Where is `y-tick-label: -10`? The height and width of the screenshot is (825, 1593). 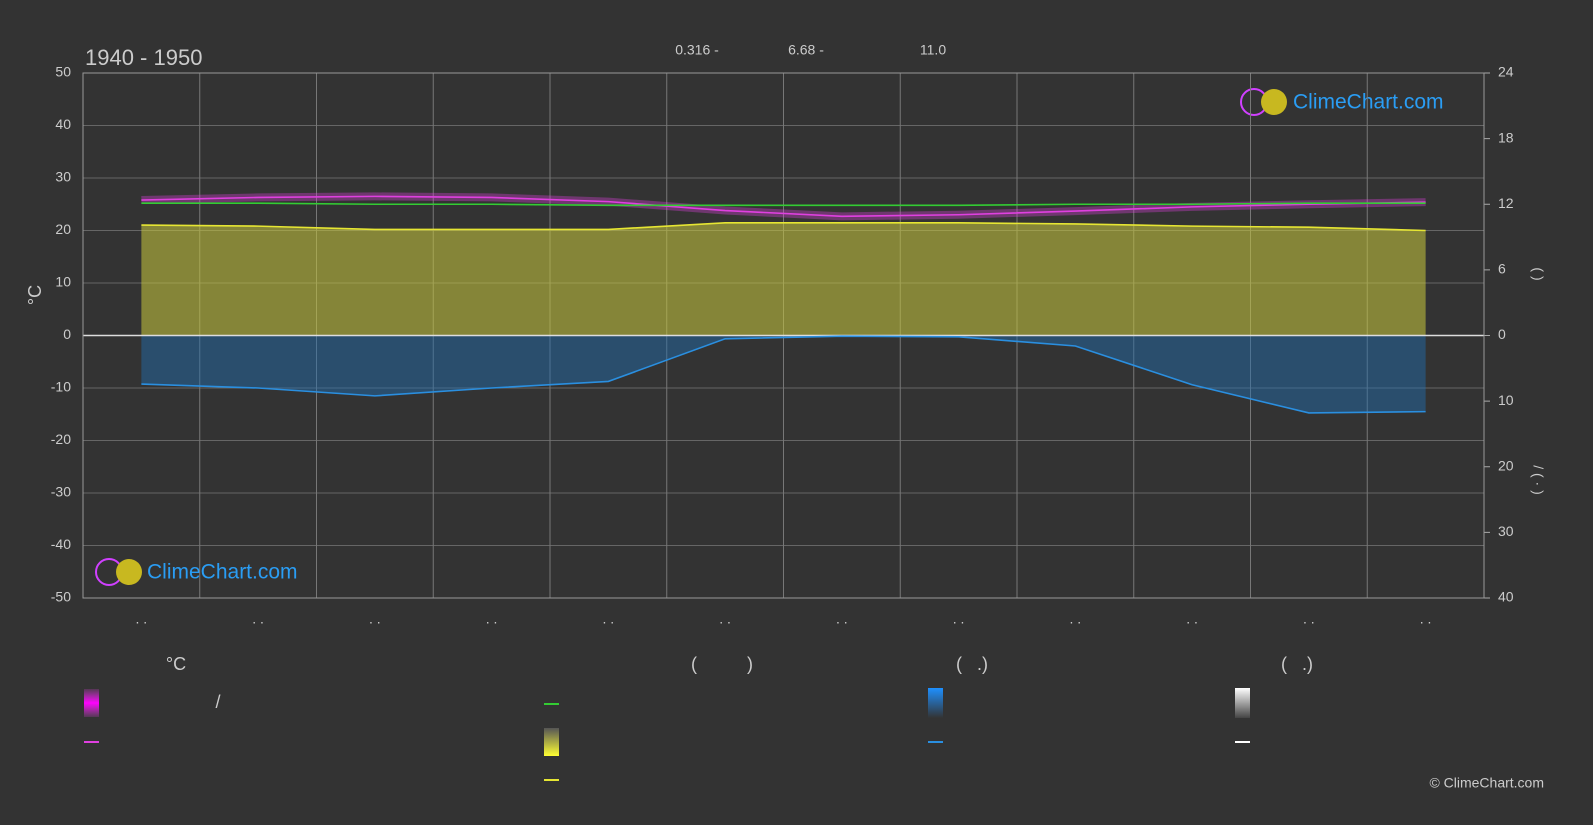
y-tick-label: -10 is located at coordinates (61, 387).